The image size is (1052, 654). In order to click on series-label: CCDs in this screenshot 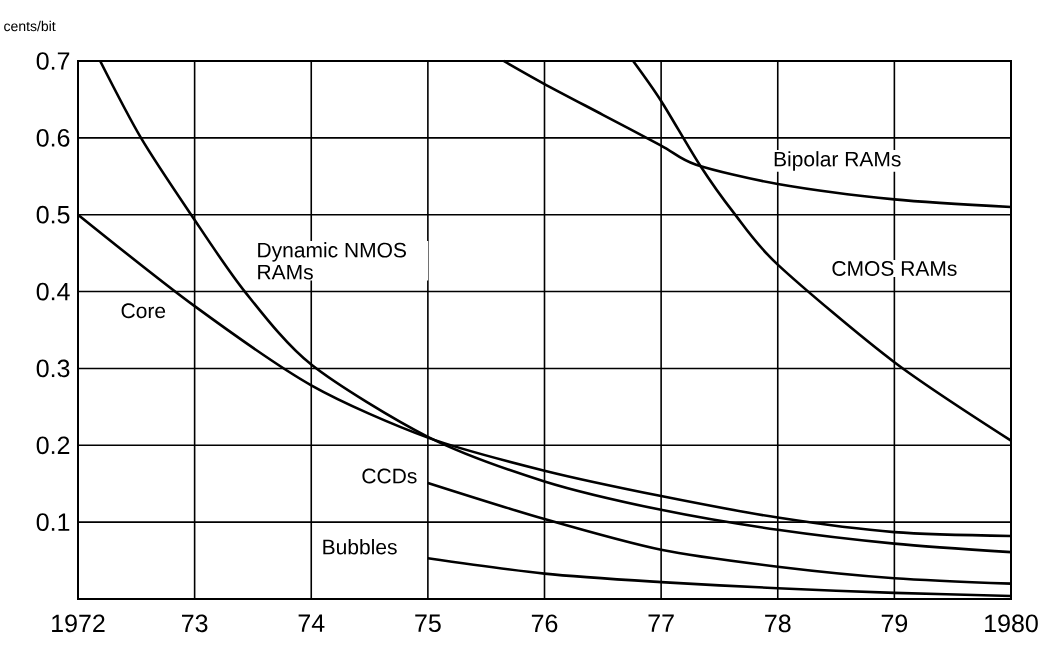, I will do `click(389, 476)`.